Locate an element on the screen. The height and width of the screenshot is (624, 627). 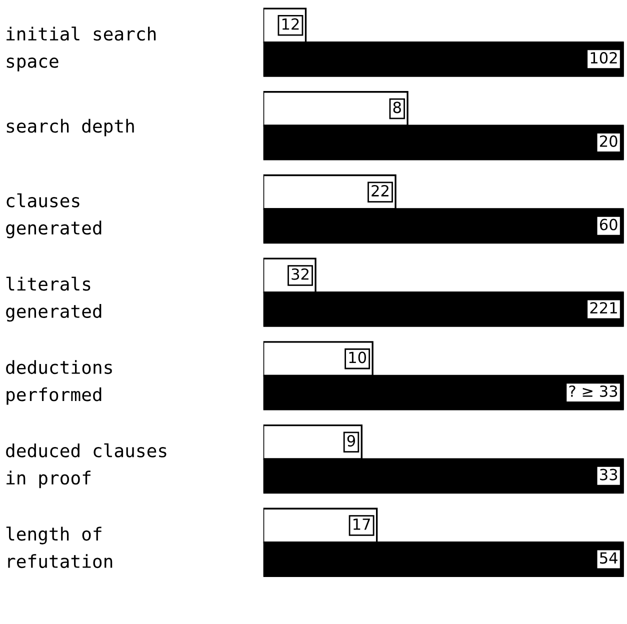
y-tick-label: clauses generated is located at coordinates (54, 215).